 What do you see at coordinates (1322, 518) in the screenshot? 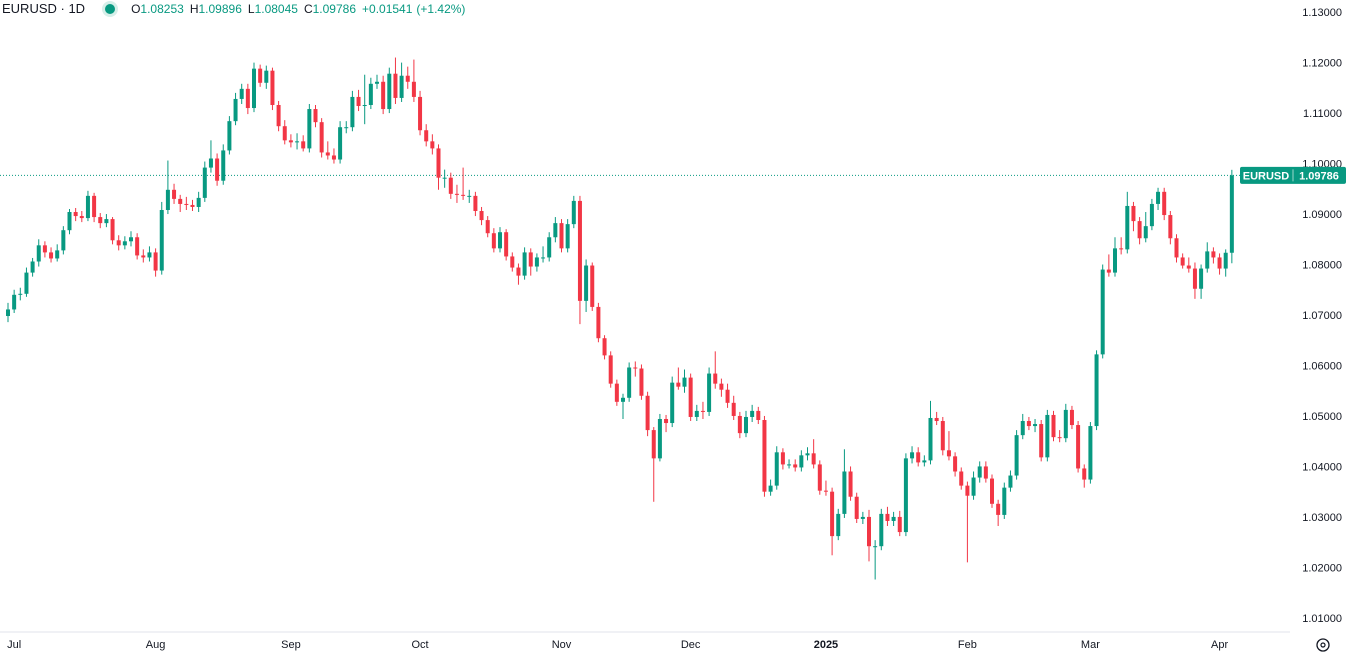
I see `y-tick-label: 1.03000` at bounding box center [1322, 518].